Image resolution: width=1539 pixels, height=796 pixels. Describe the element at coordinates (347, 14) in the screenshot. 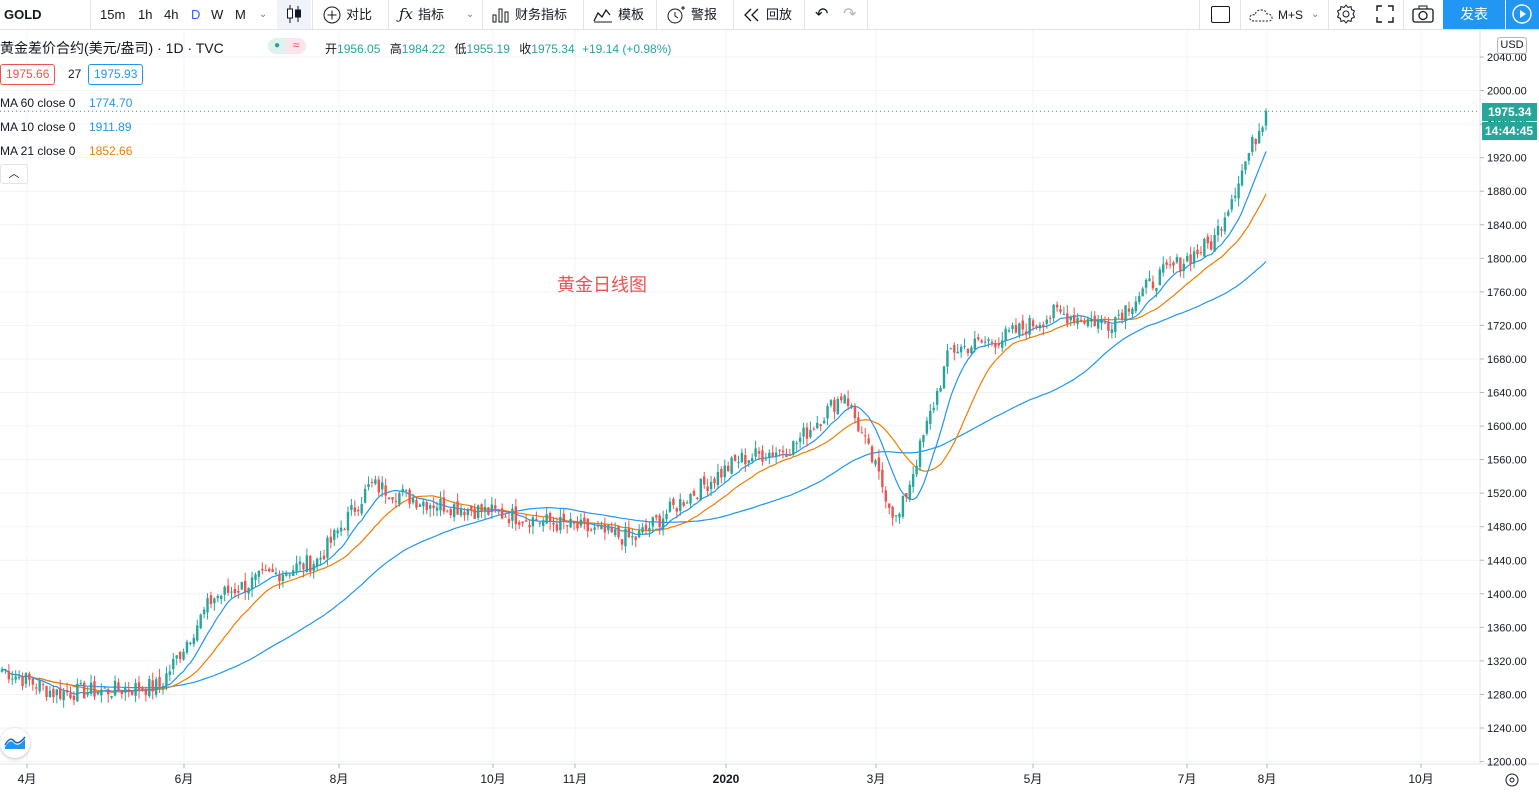

I see `compare-button: 对比` at that location.